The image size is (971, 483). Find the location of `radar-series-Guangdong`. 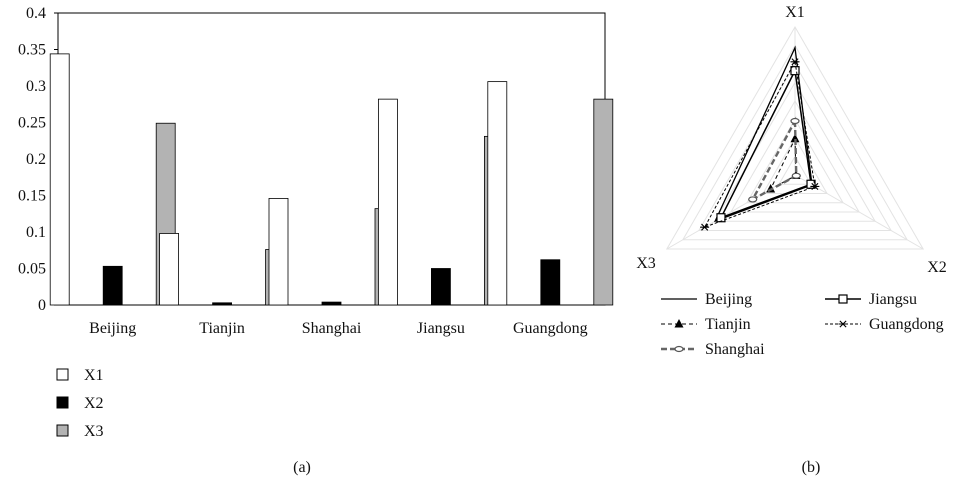

radar-series-Guangdong is located at coordinates (759, 144).